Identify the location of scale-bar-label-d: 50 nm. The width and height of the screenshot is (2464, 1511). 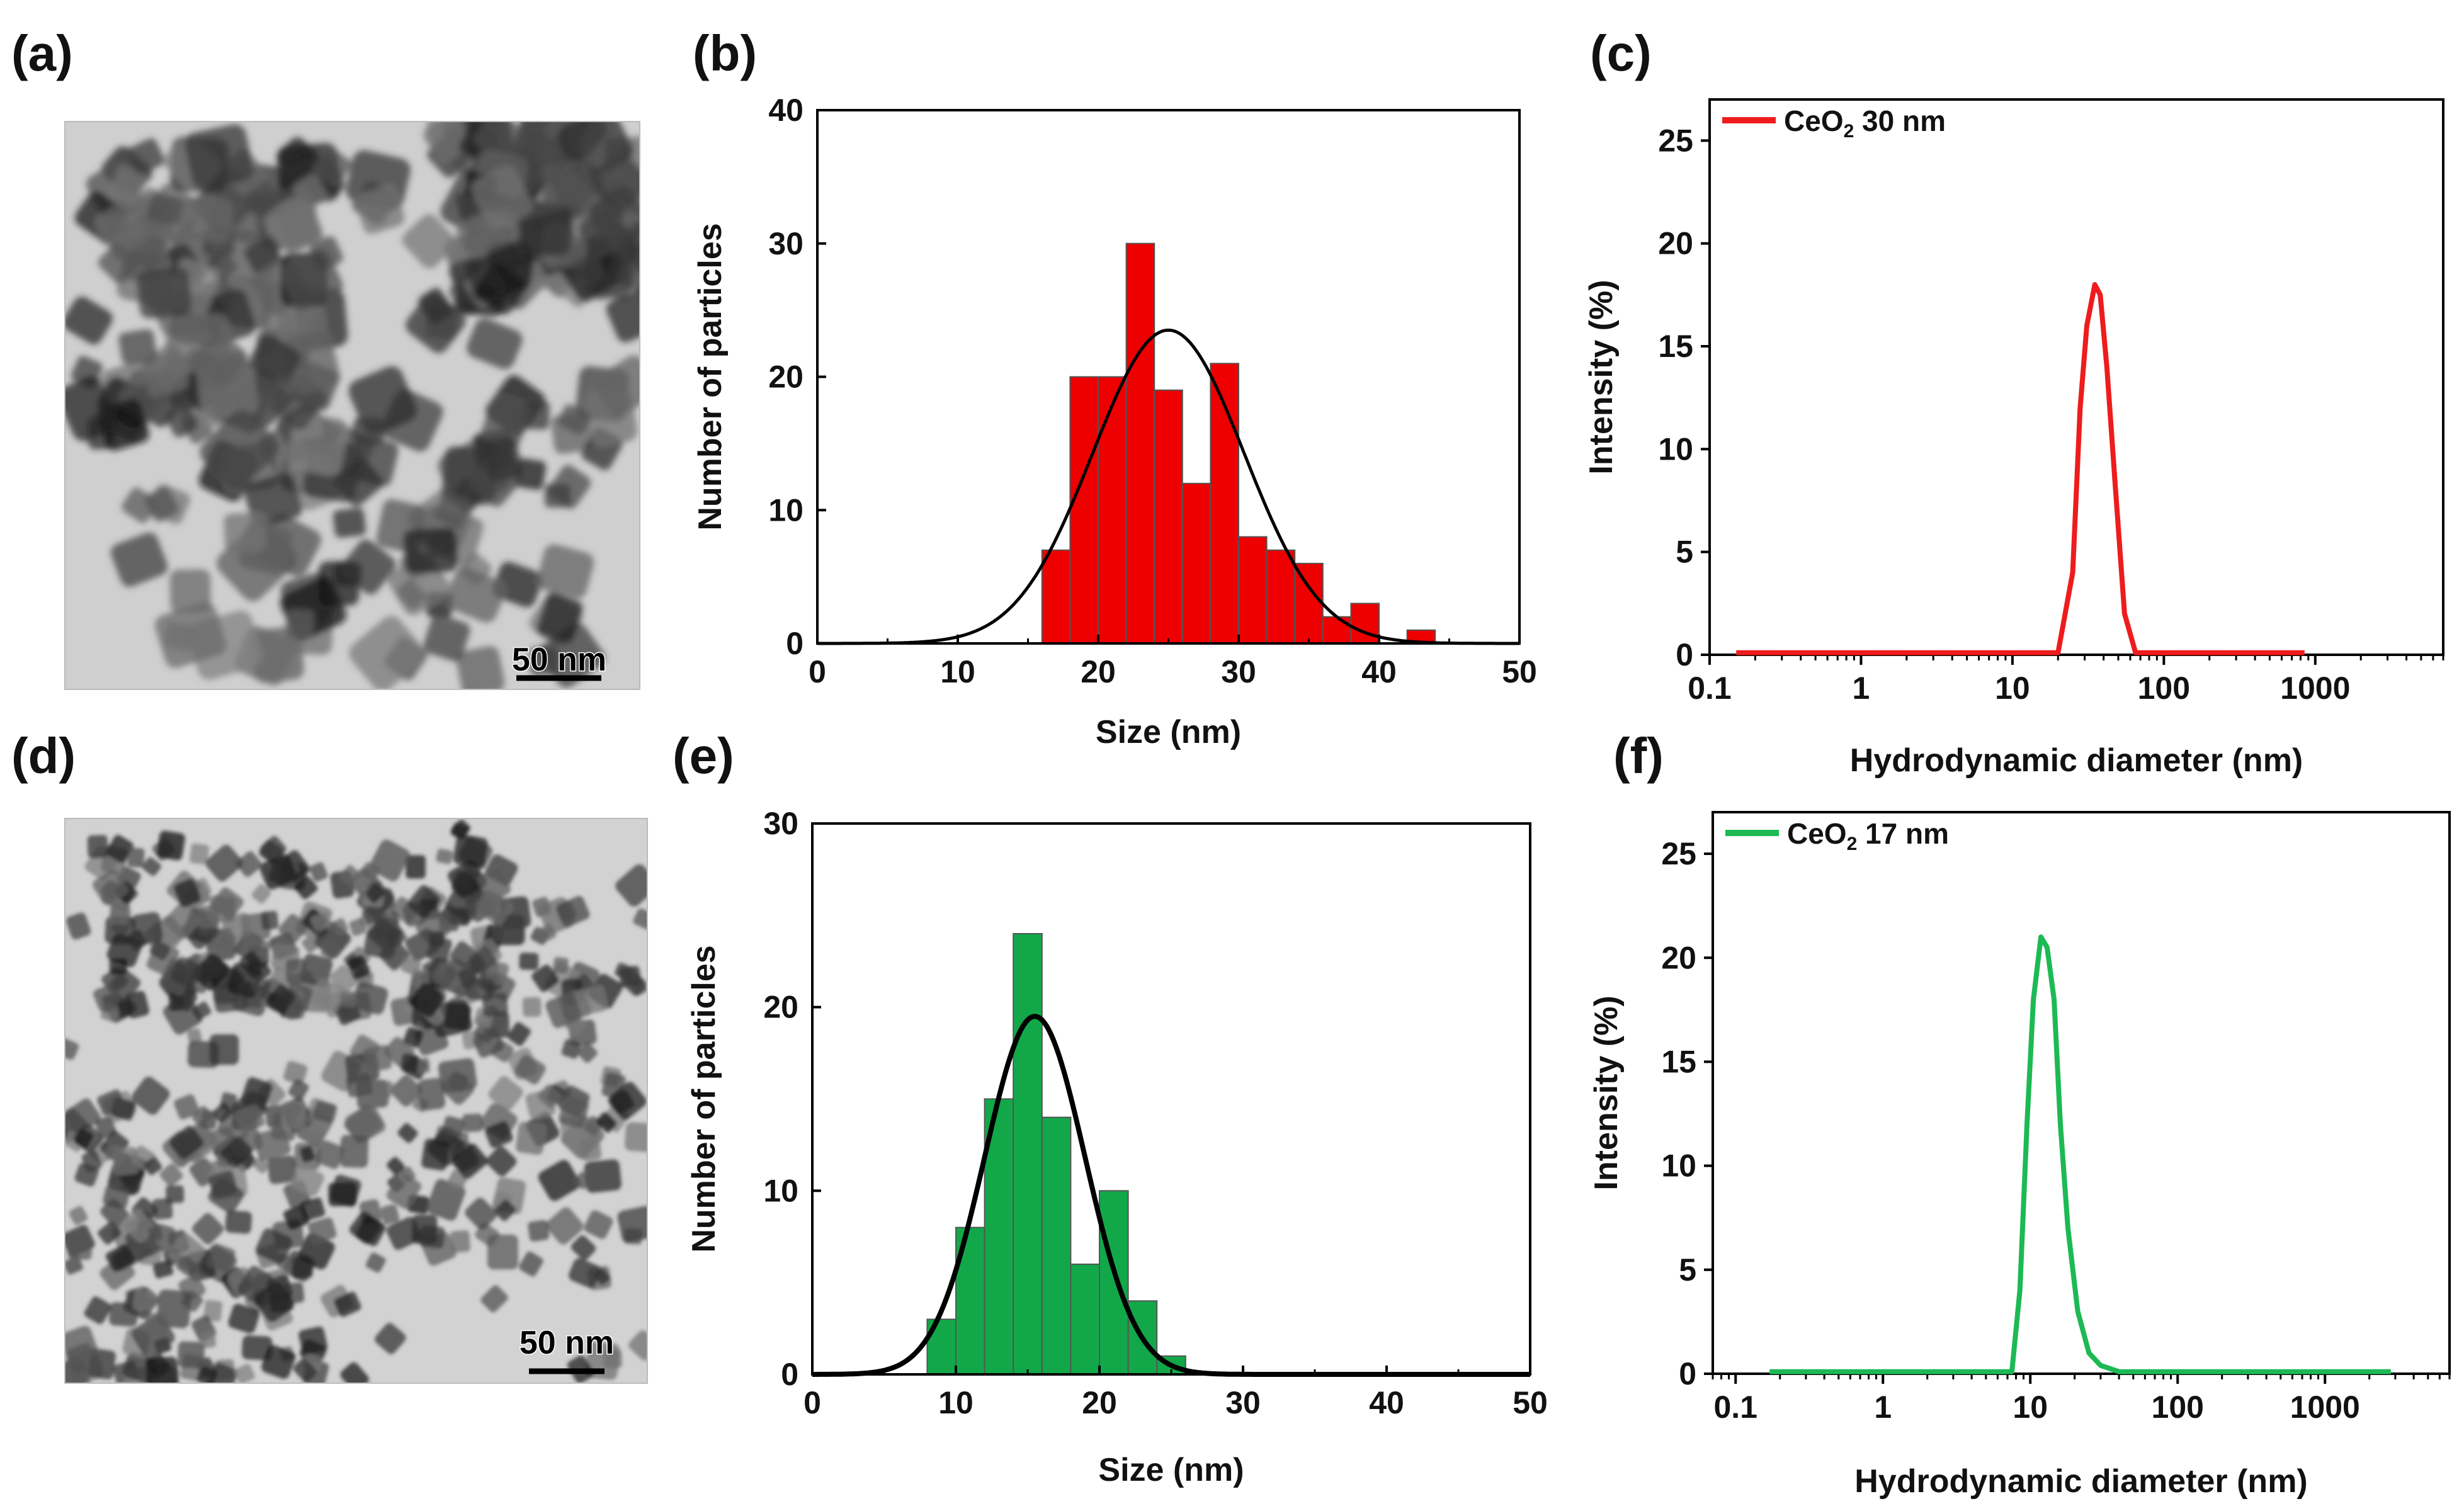
(566, 1343).